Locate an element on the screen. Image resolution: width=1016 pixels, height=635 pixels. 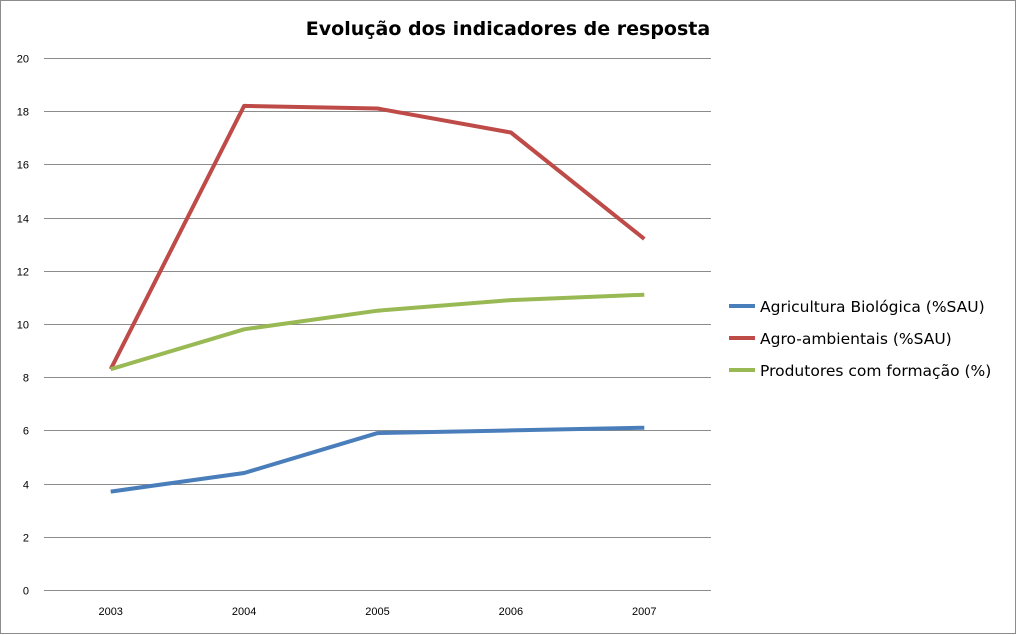
x-tick-label: 2005 is located at coordinates (377, 612).